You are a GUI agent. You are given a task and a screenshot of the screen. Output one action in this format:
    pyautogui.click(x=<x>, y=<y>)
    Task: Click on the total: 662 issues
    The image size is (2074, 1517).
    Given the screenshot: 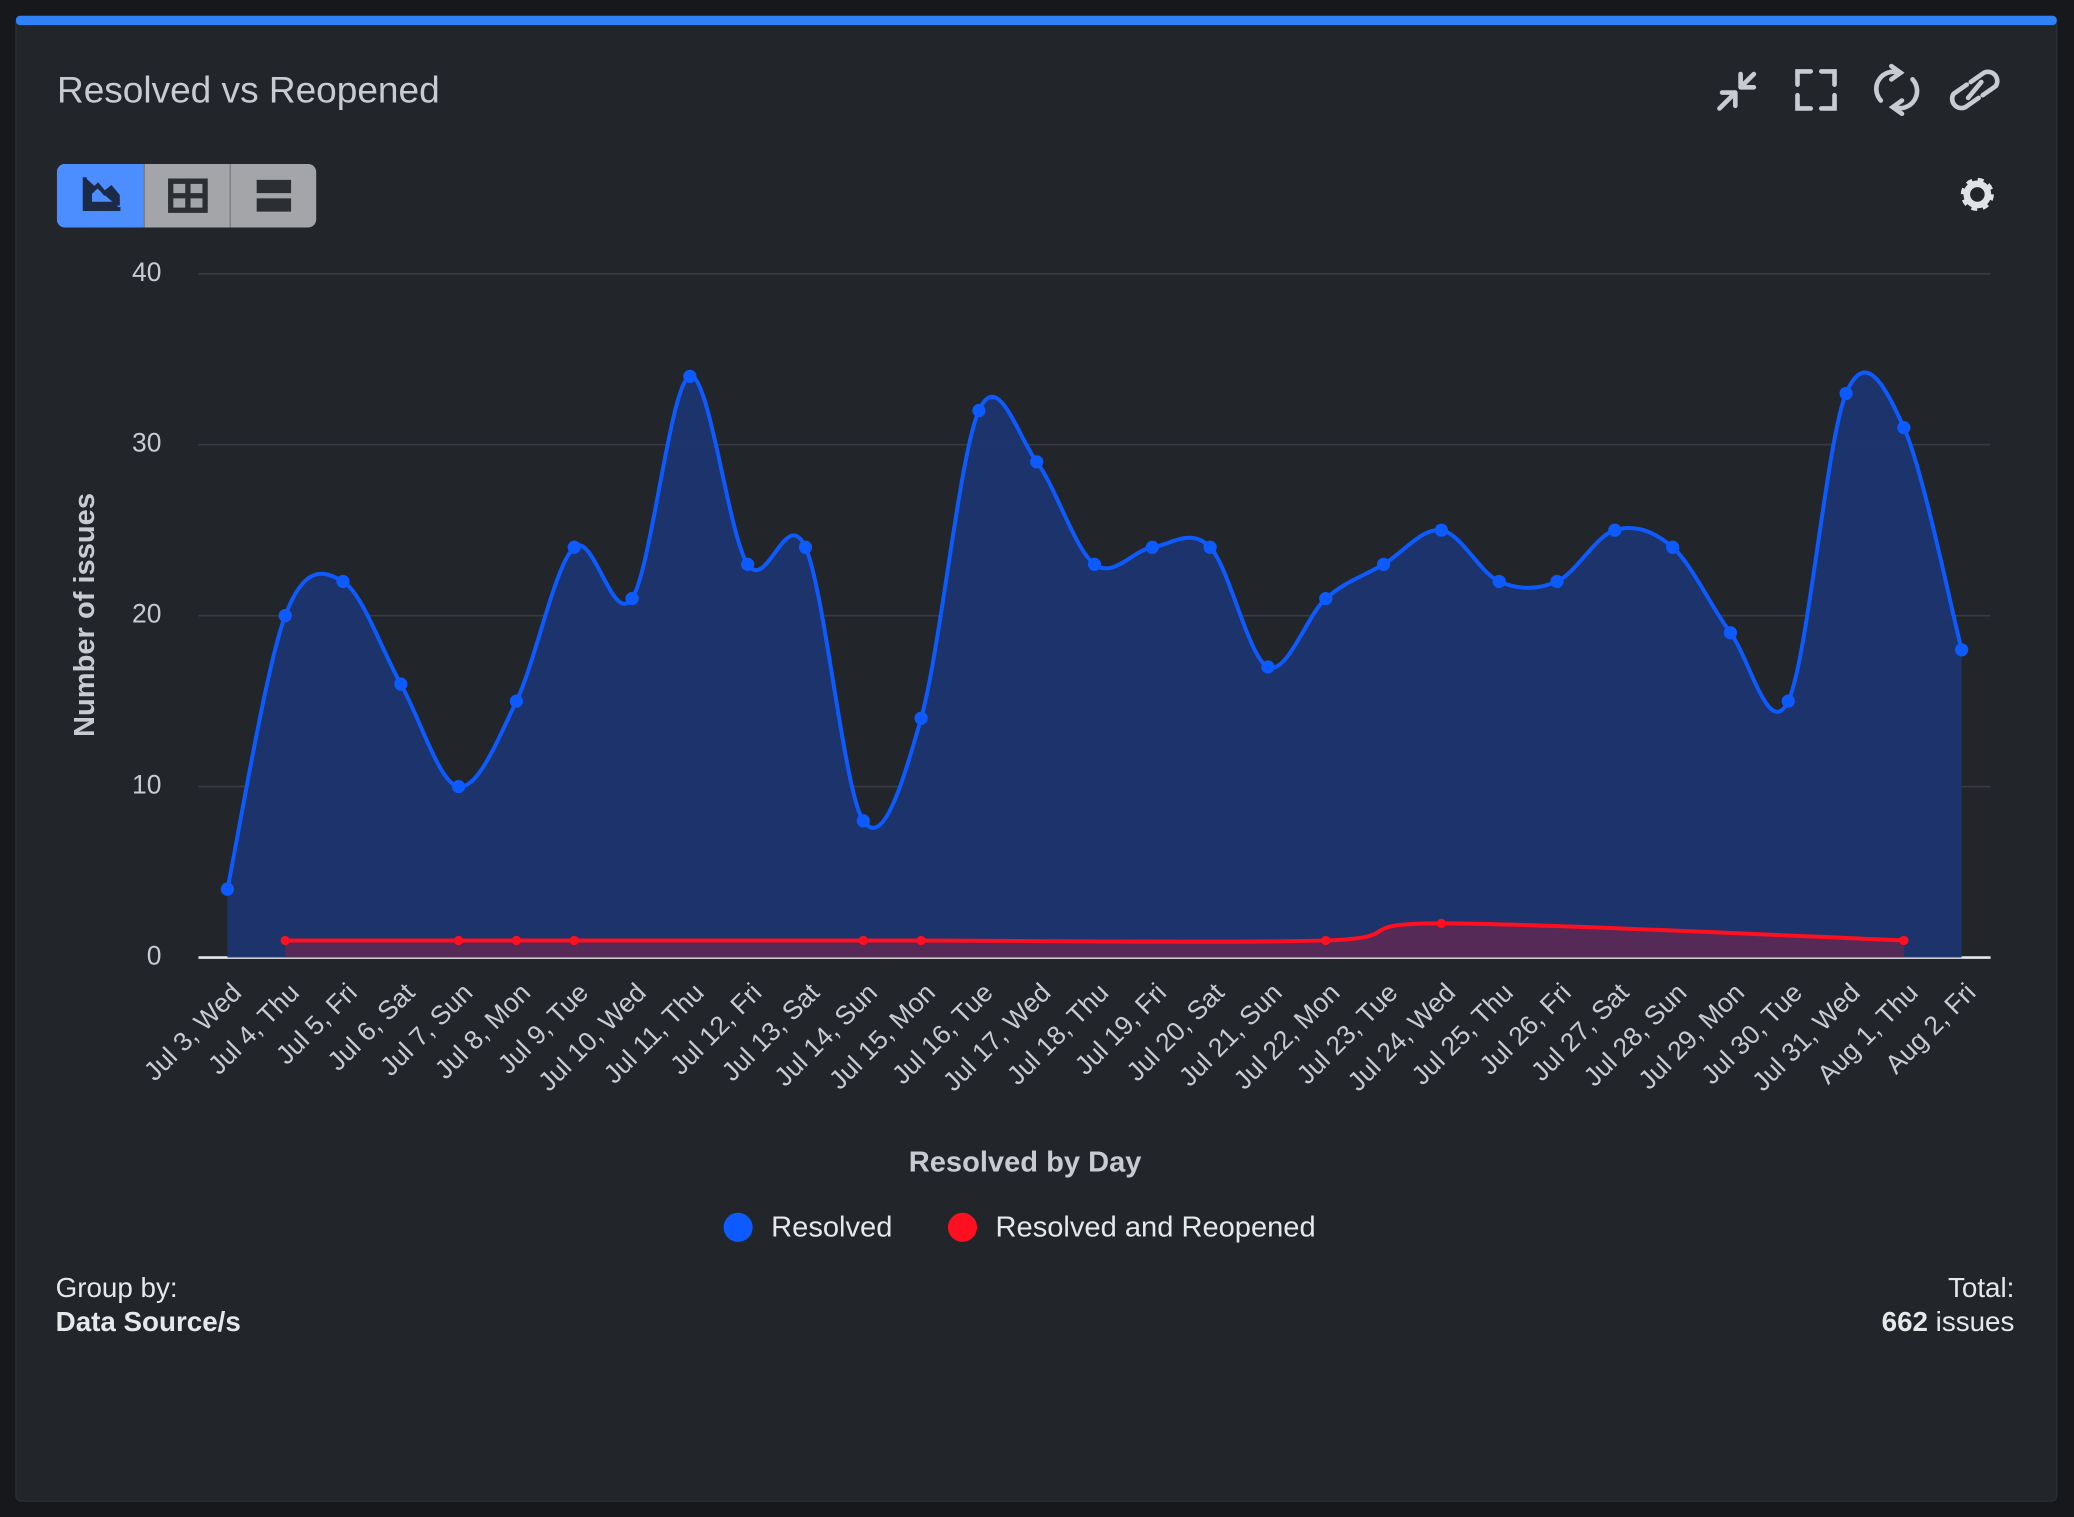 What is the action you would take?
    pyautogui.click(x=1948, y=1321)
    